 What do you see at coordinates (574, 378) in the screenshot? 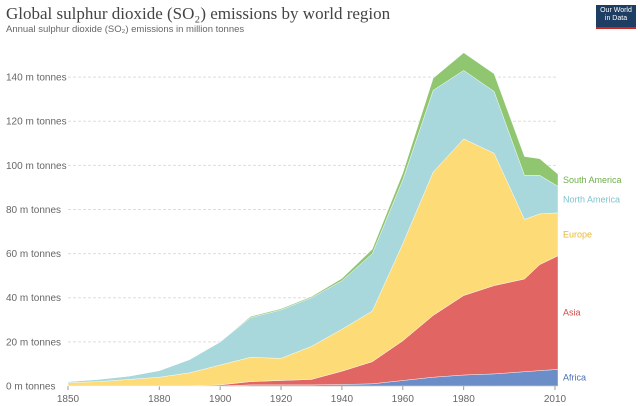
I see `series-label-africa: Africa` at bounding box center [574, 378].